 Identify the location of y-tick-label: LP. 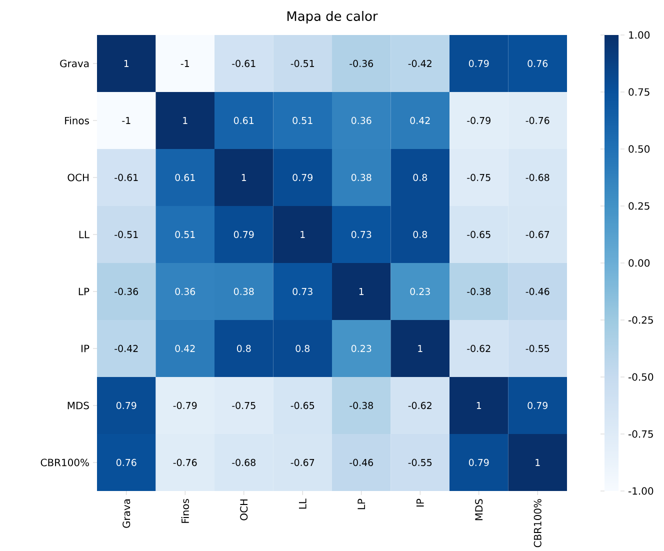
(84, 292).